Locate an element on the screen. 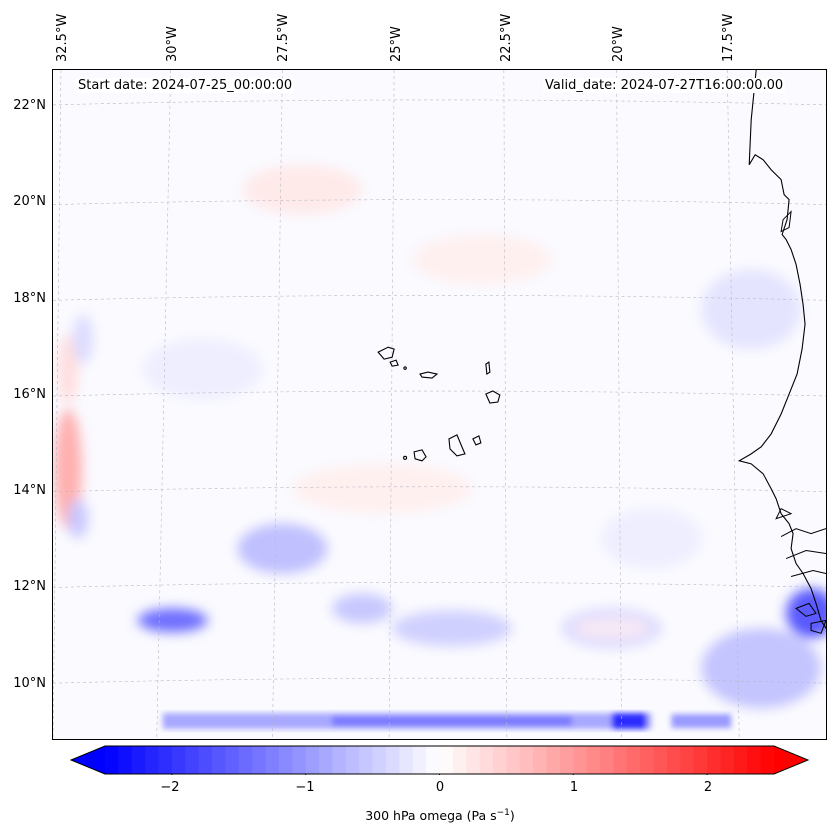 Image resolution: width=837 pixels, height=839 pixels. colorbar-cells is located at coordinates (439, 760).